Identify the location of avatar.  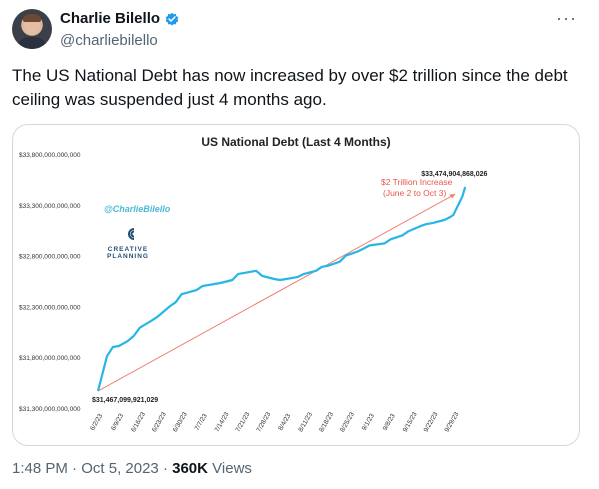
(32, 29).